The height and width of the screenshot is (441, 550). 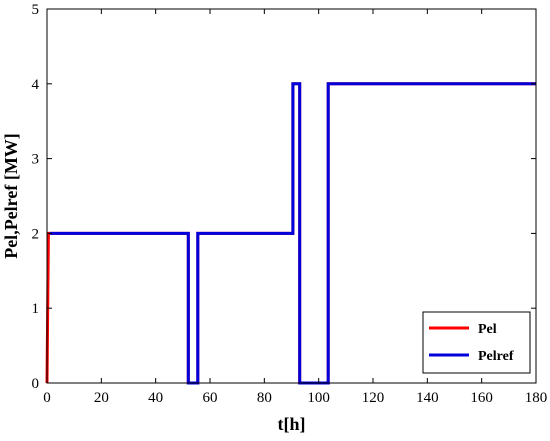 What do you see at coordinates (496, 356) in the screenshot?
I see `legend-label-pelref: Pelref` at bounding box center [496, 356].